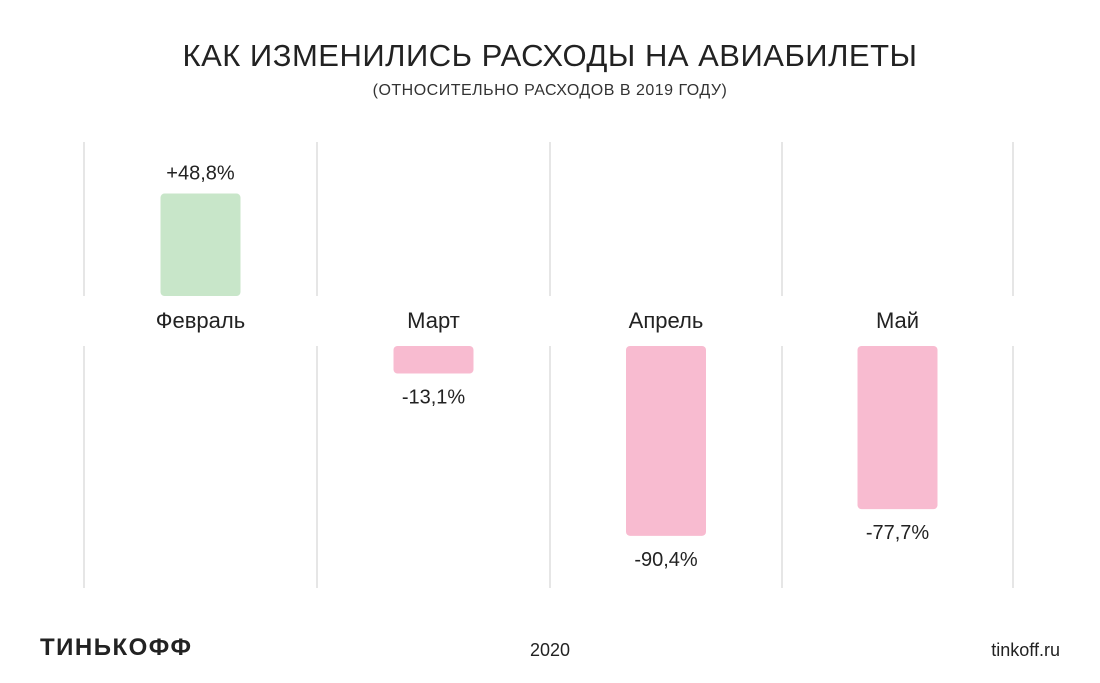 The width and height of the screenshot is (1100, 683). I want to click on category-label: Май, so click(897, 320).